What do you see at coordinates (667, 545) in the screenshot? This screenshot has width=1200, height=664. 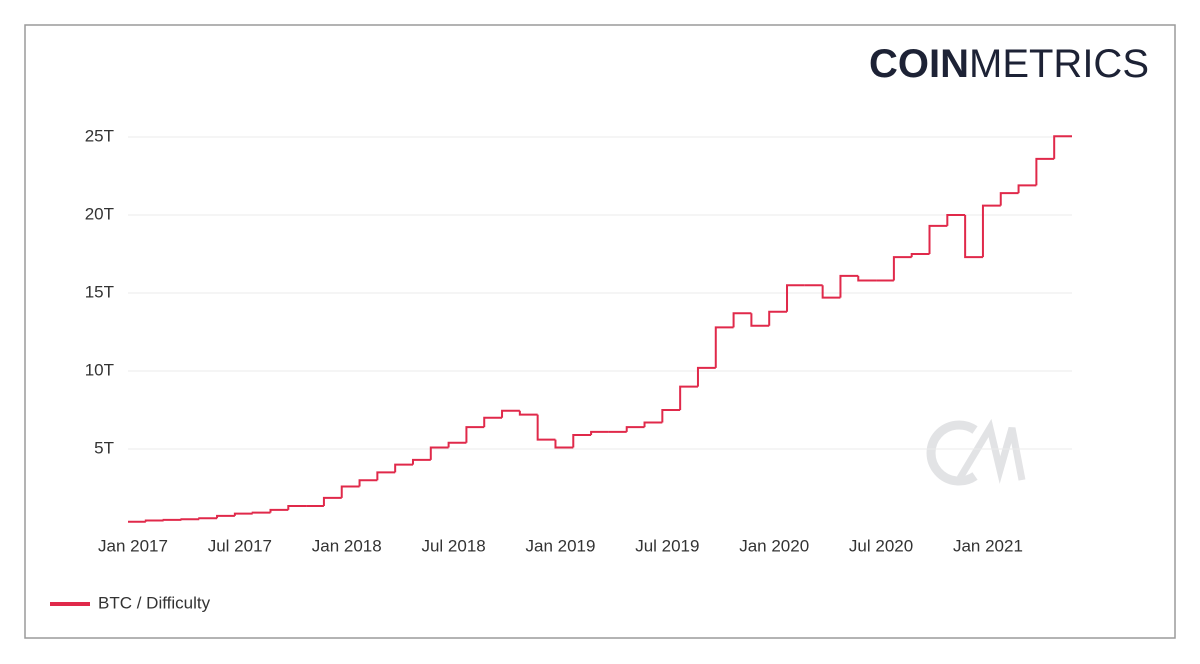 I see `x-tick-label: Jul 2019` at bounding box center [667, 545].